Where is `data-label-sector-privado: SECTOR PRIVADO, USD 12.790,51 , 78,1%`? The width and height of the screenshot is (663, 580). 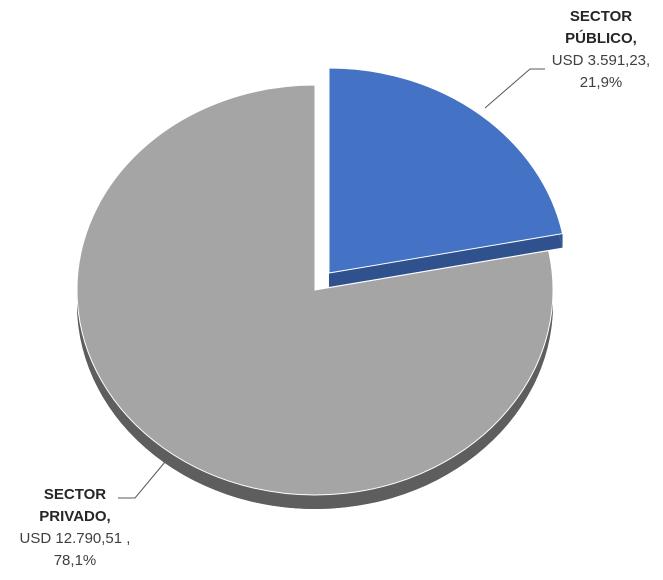
data-label-sector-privado: SECTOR PRIVADO, USD 12.790,51 , 78,1% is located at coordinates (75, 528).